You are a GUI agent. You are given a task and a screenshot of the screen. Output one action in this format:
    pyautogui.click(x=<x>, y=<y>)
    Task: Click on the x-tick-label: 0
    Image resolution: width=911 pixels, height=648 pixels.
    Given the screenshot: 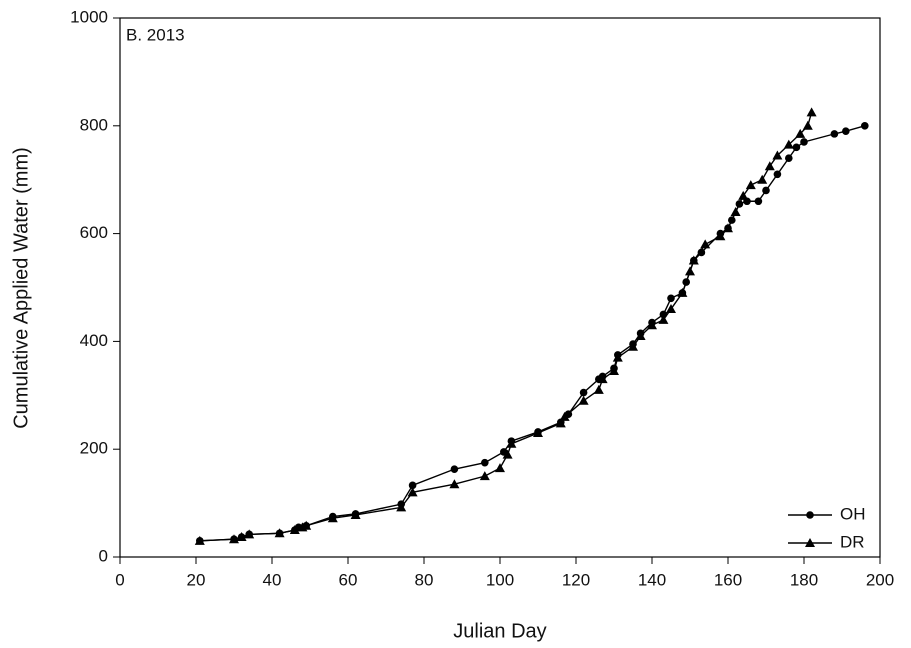 What is the action you would take?
    pyautogui.click(x=119, y=579)
    